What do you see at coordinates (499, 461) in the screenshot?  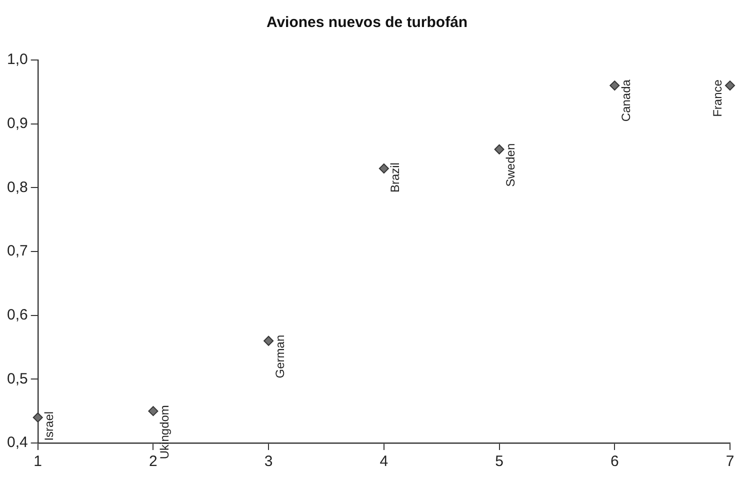 I see `x-tick-label: 5` at bounding box center [499, 461].